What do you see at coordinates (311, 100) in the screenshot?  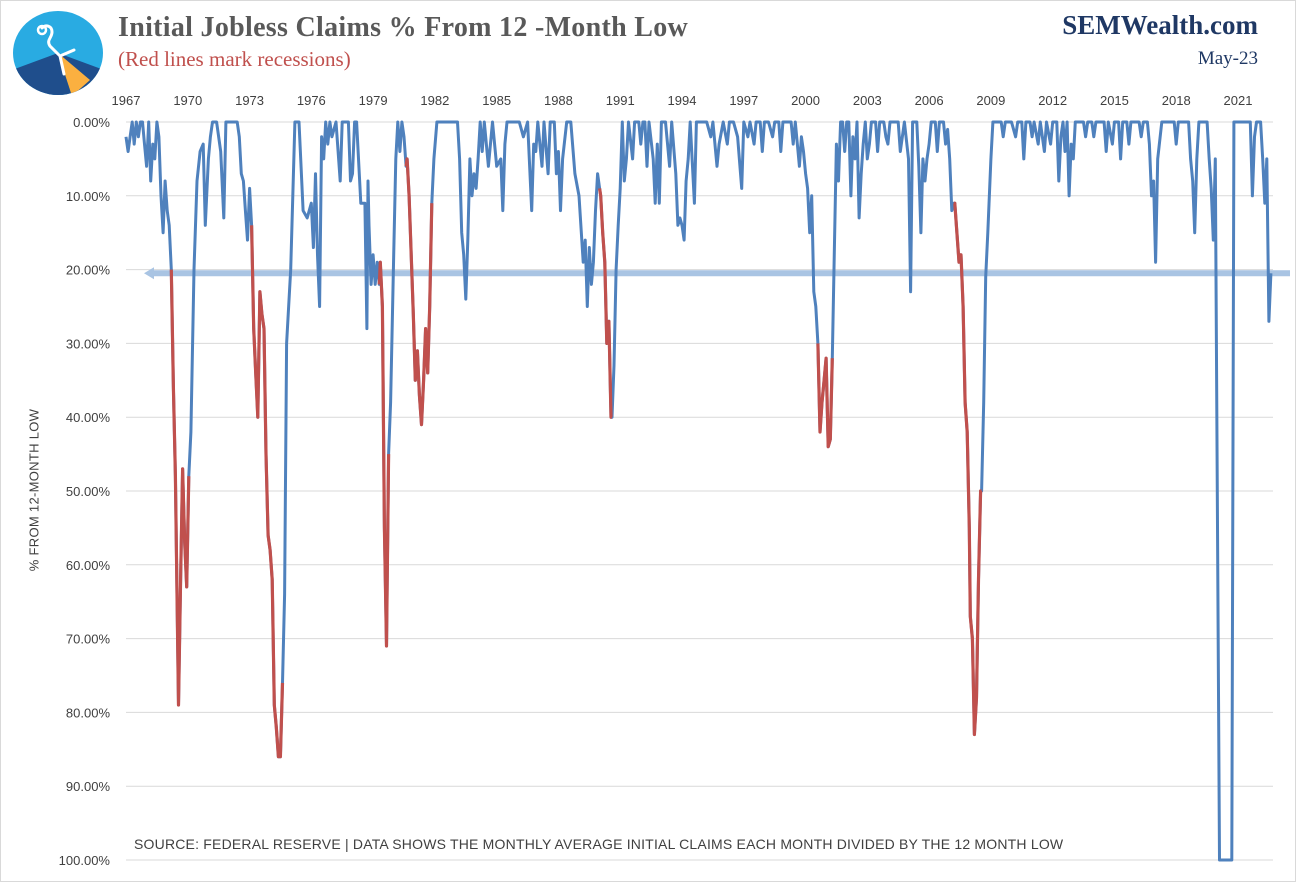 I see `x-tick-label: 1976` at bounding box center [311, 100].